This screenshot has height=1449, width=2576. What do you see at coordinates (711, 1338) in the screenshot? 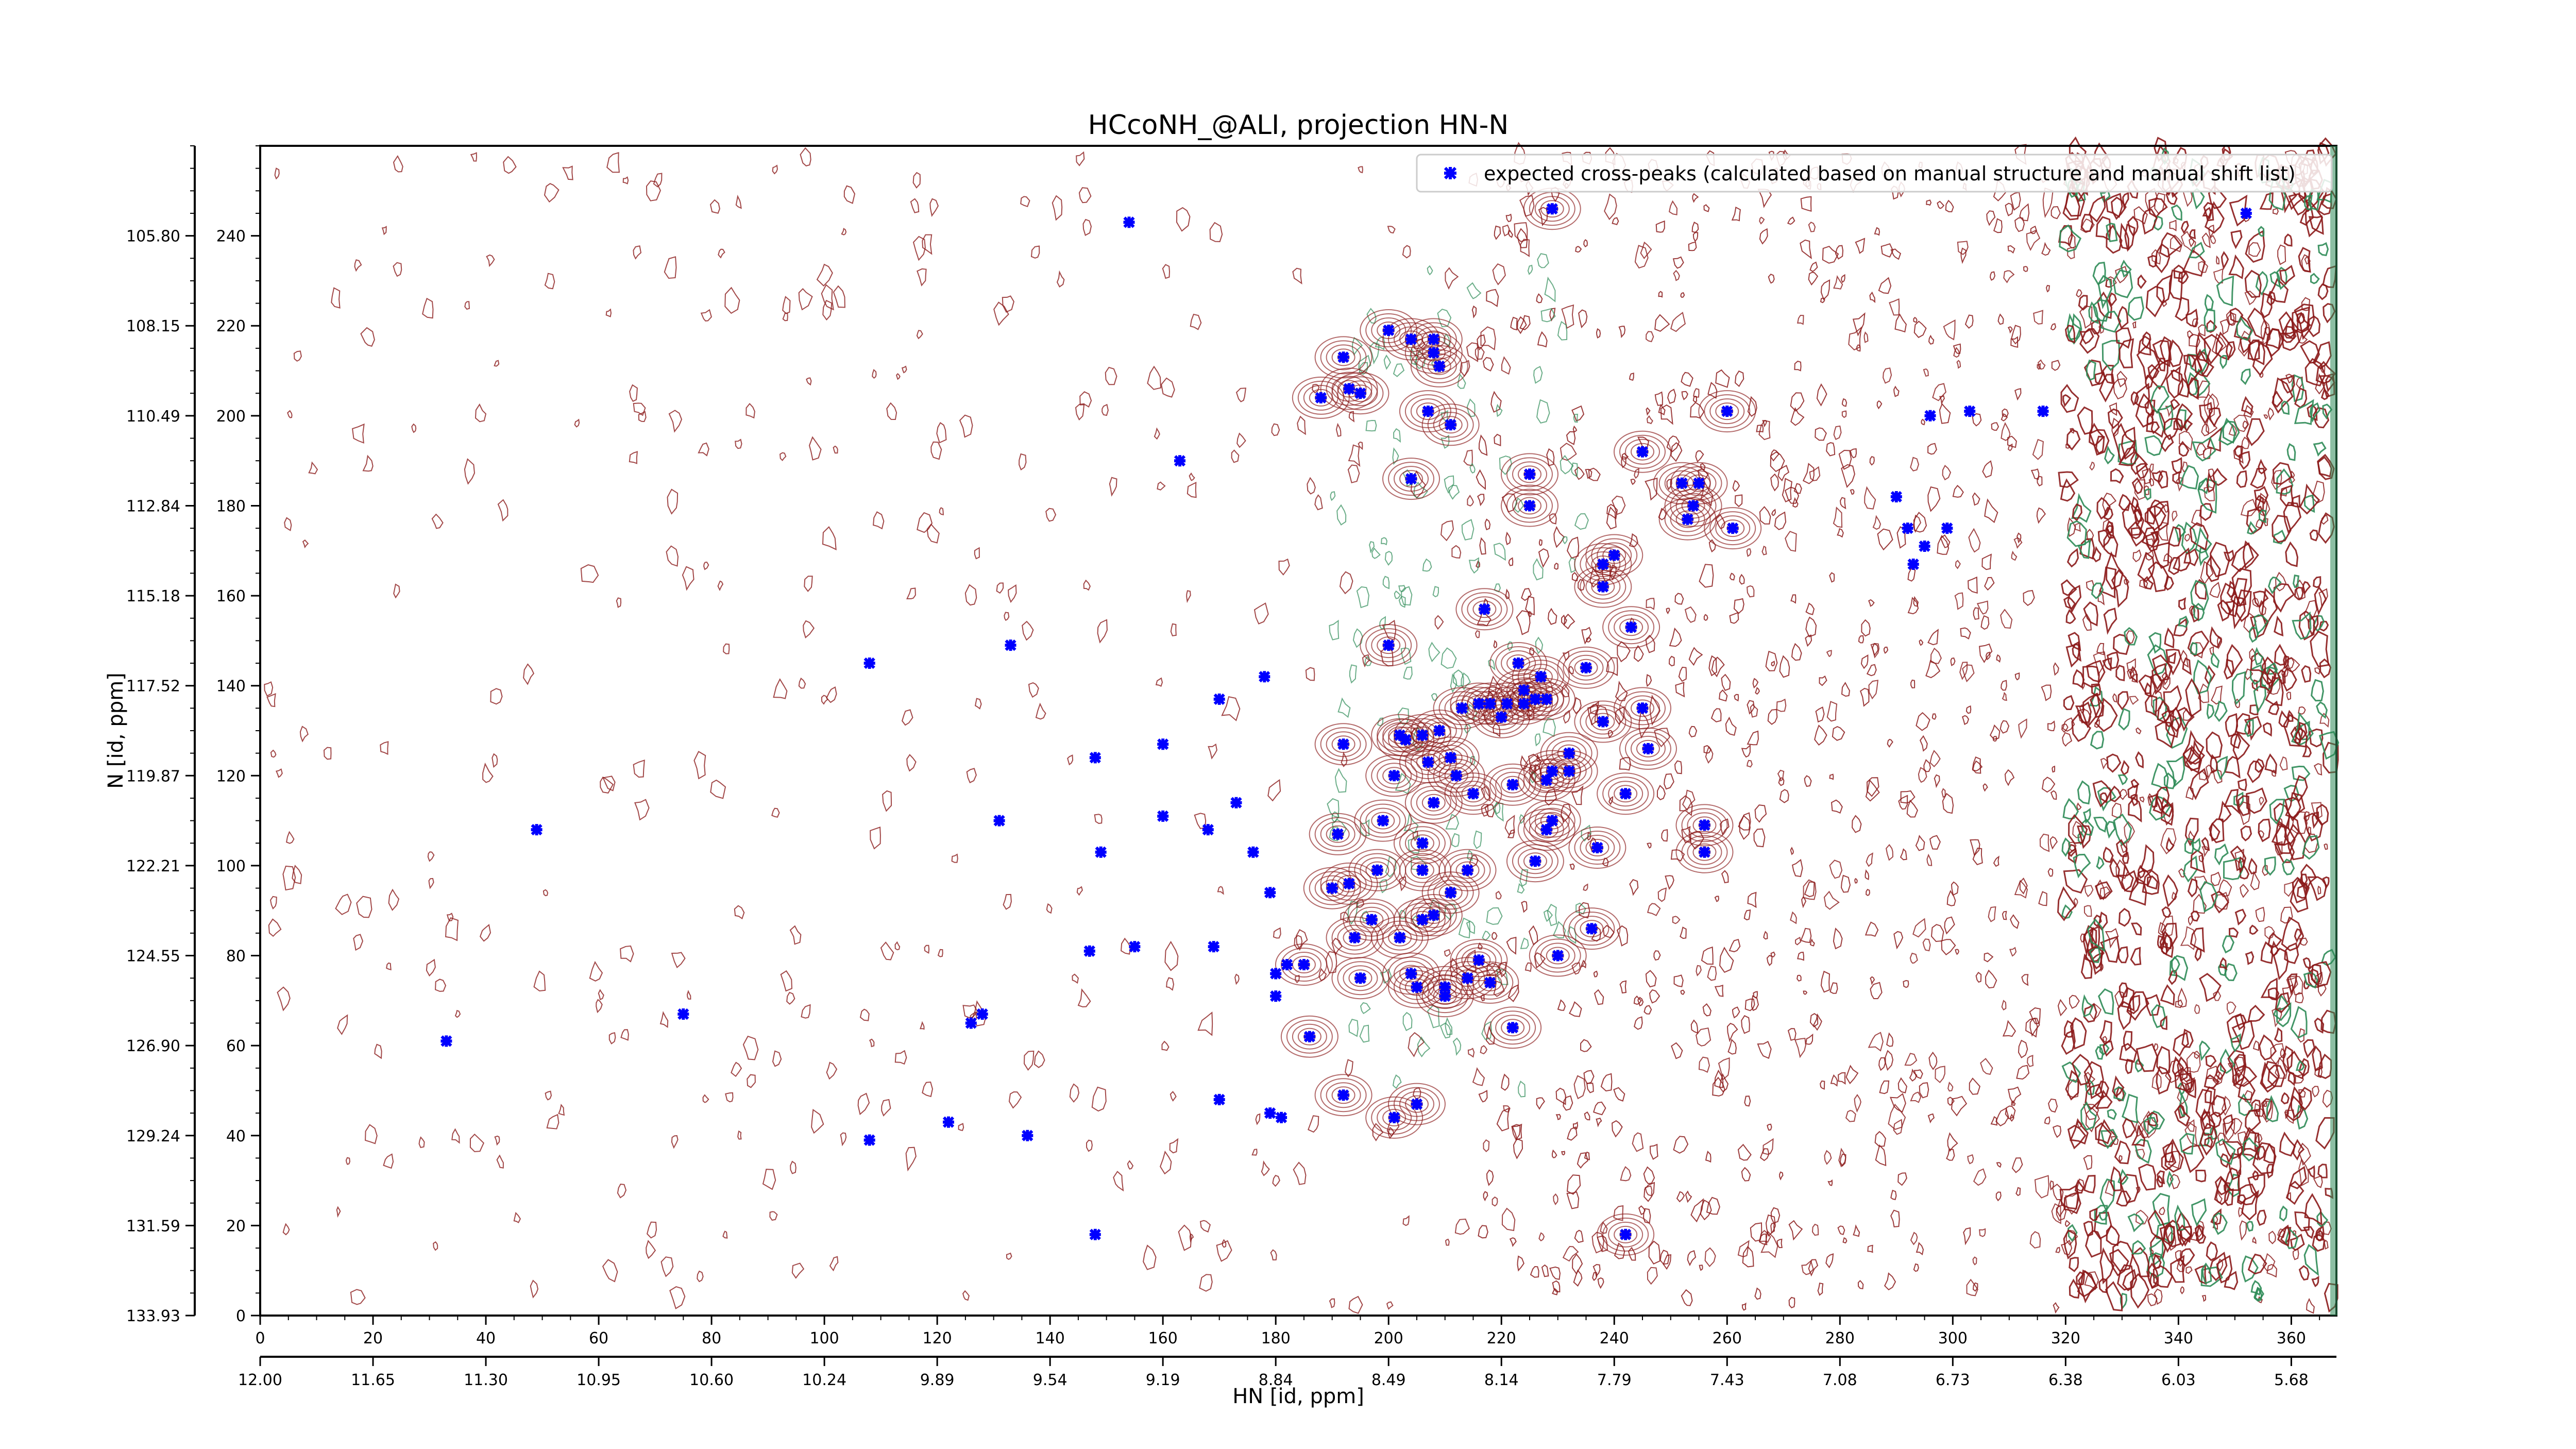
I see `x-index-tick-label: 80` at bounding box center [711, 1338].